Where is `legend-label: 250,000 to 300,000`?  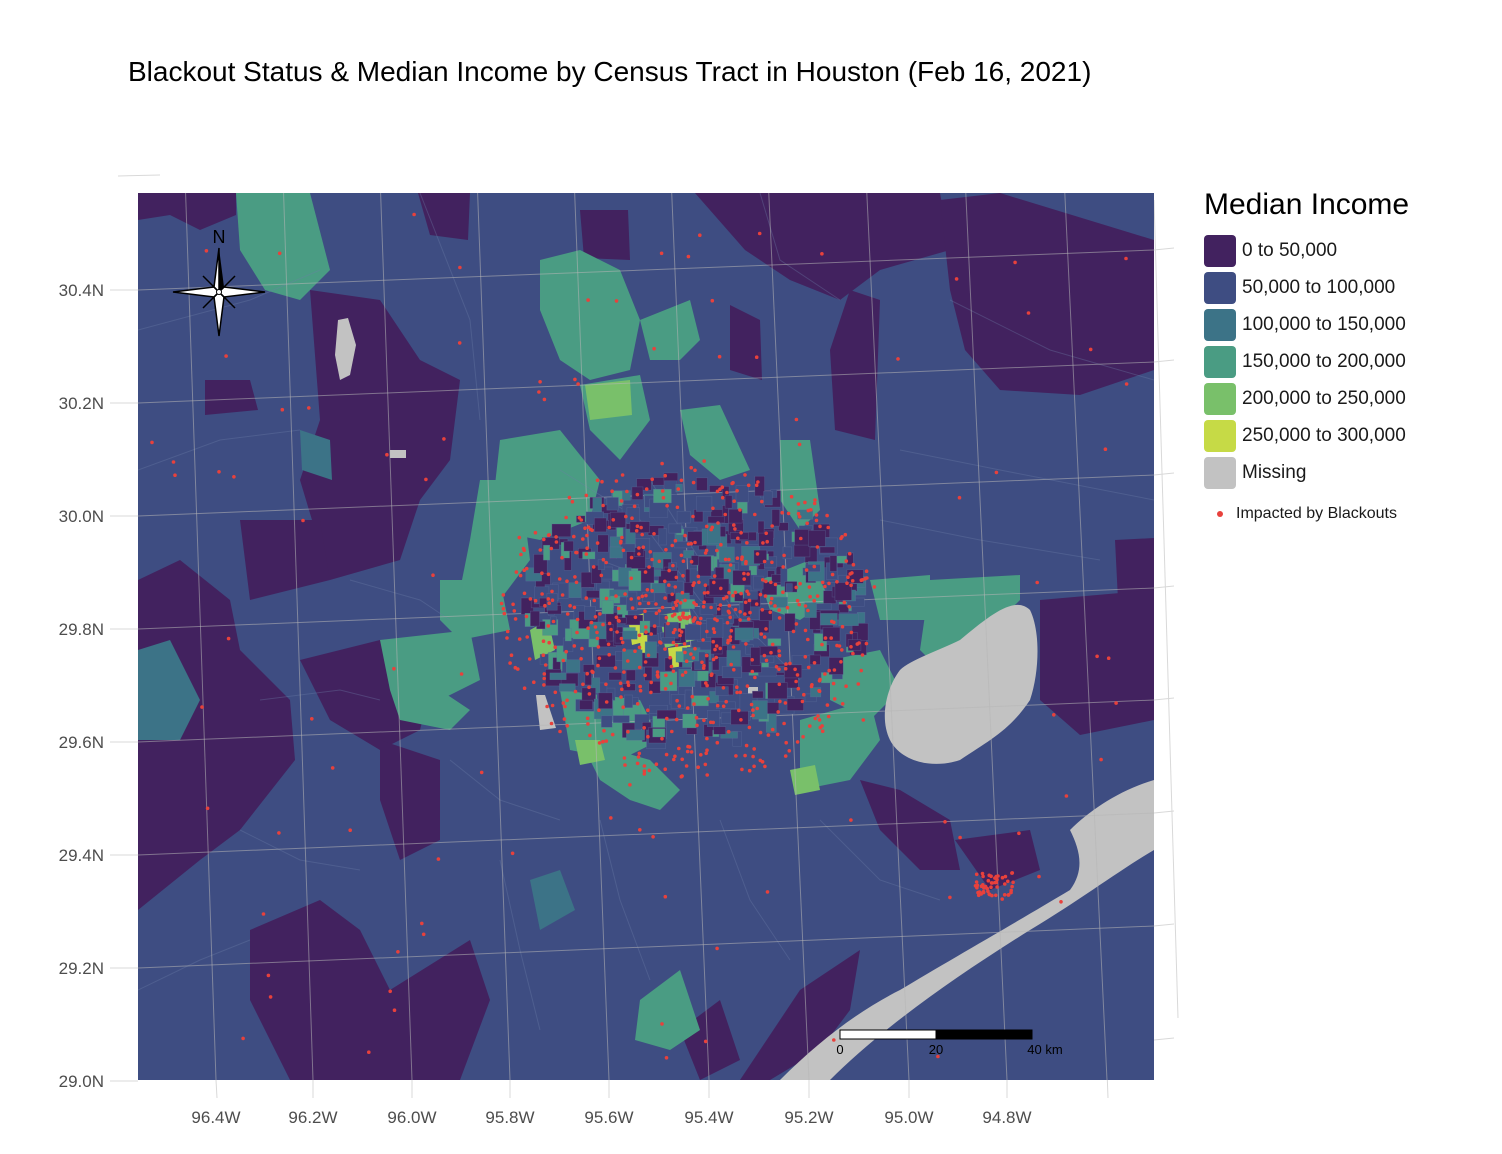 legend-label: 250,000 to 300,000 is located at coordinates (1324, 435).